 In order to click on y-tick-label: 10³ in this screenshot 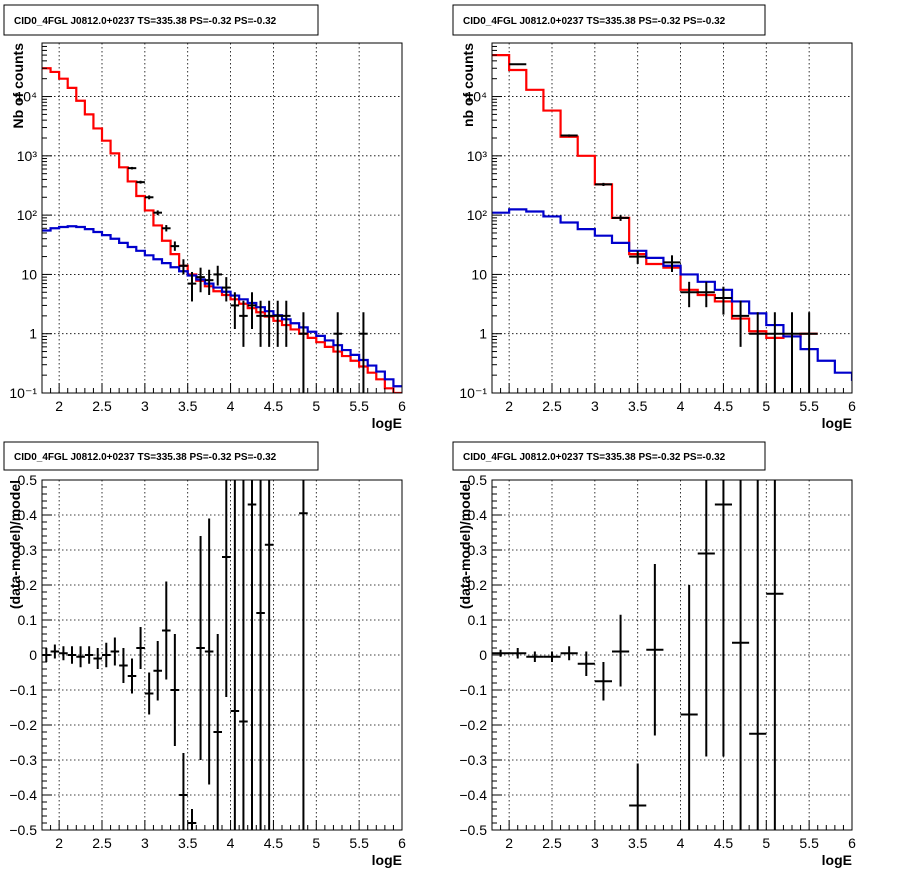, I will do `click(477, 156)`.